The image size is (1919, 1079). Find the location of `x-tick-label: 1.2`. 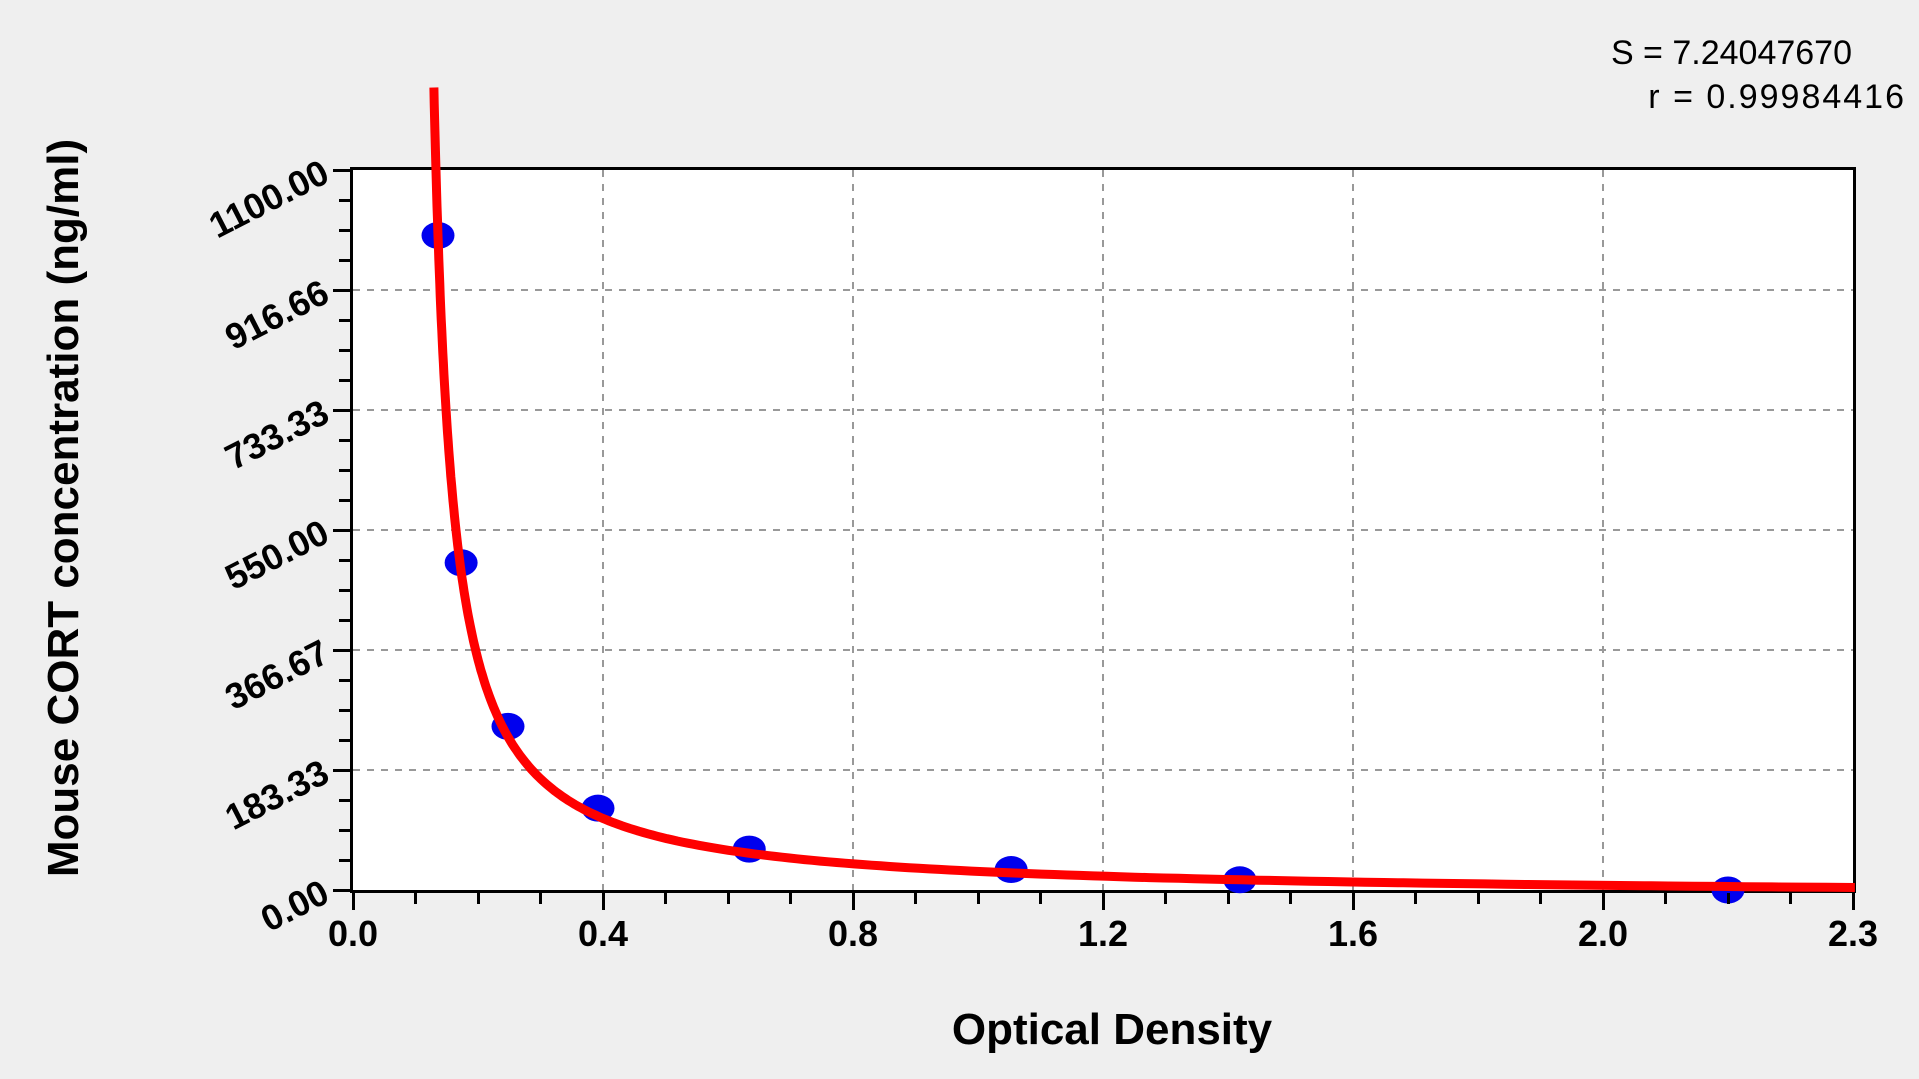

x-tick-label: 1.2 is located at coordinates (1103, 933).